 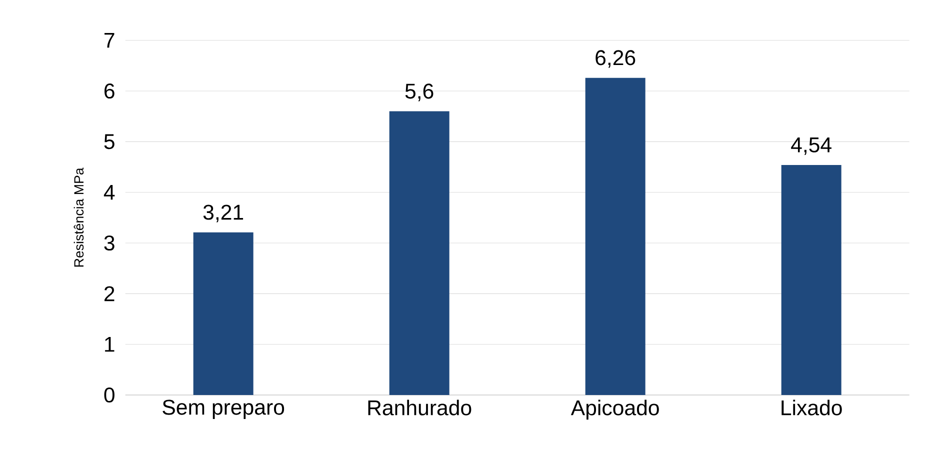 What do you see at coordinates (109, 91) in the screenshot?
I see `y-tick-label: 6` at bounding box center [109, 91].